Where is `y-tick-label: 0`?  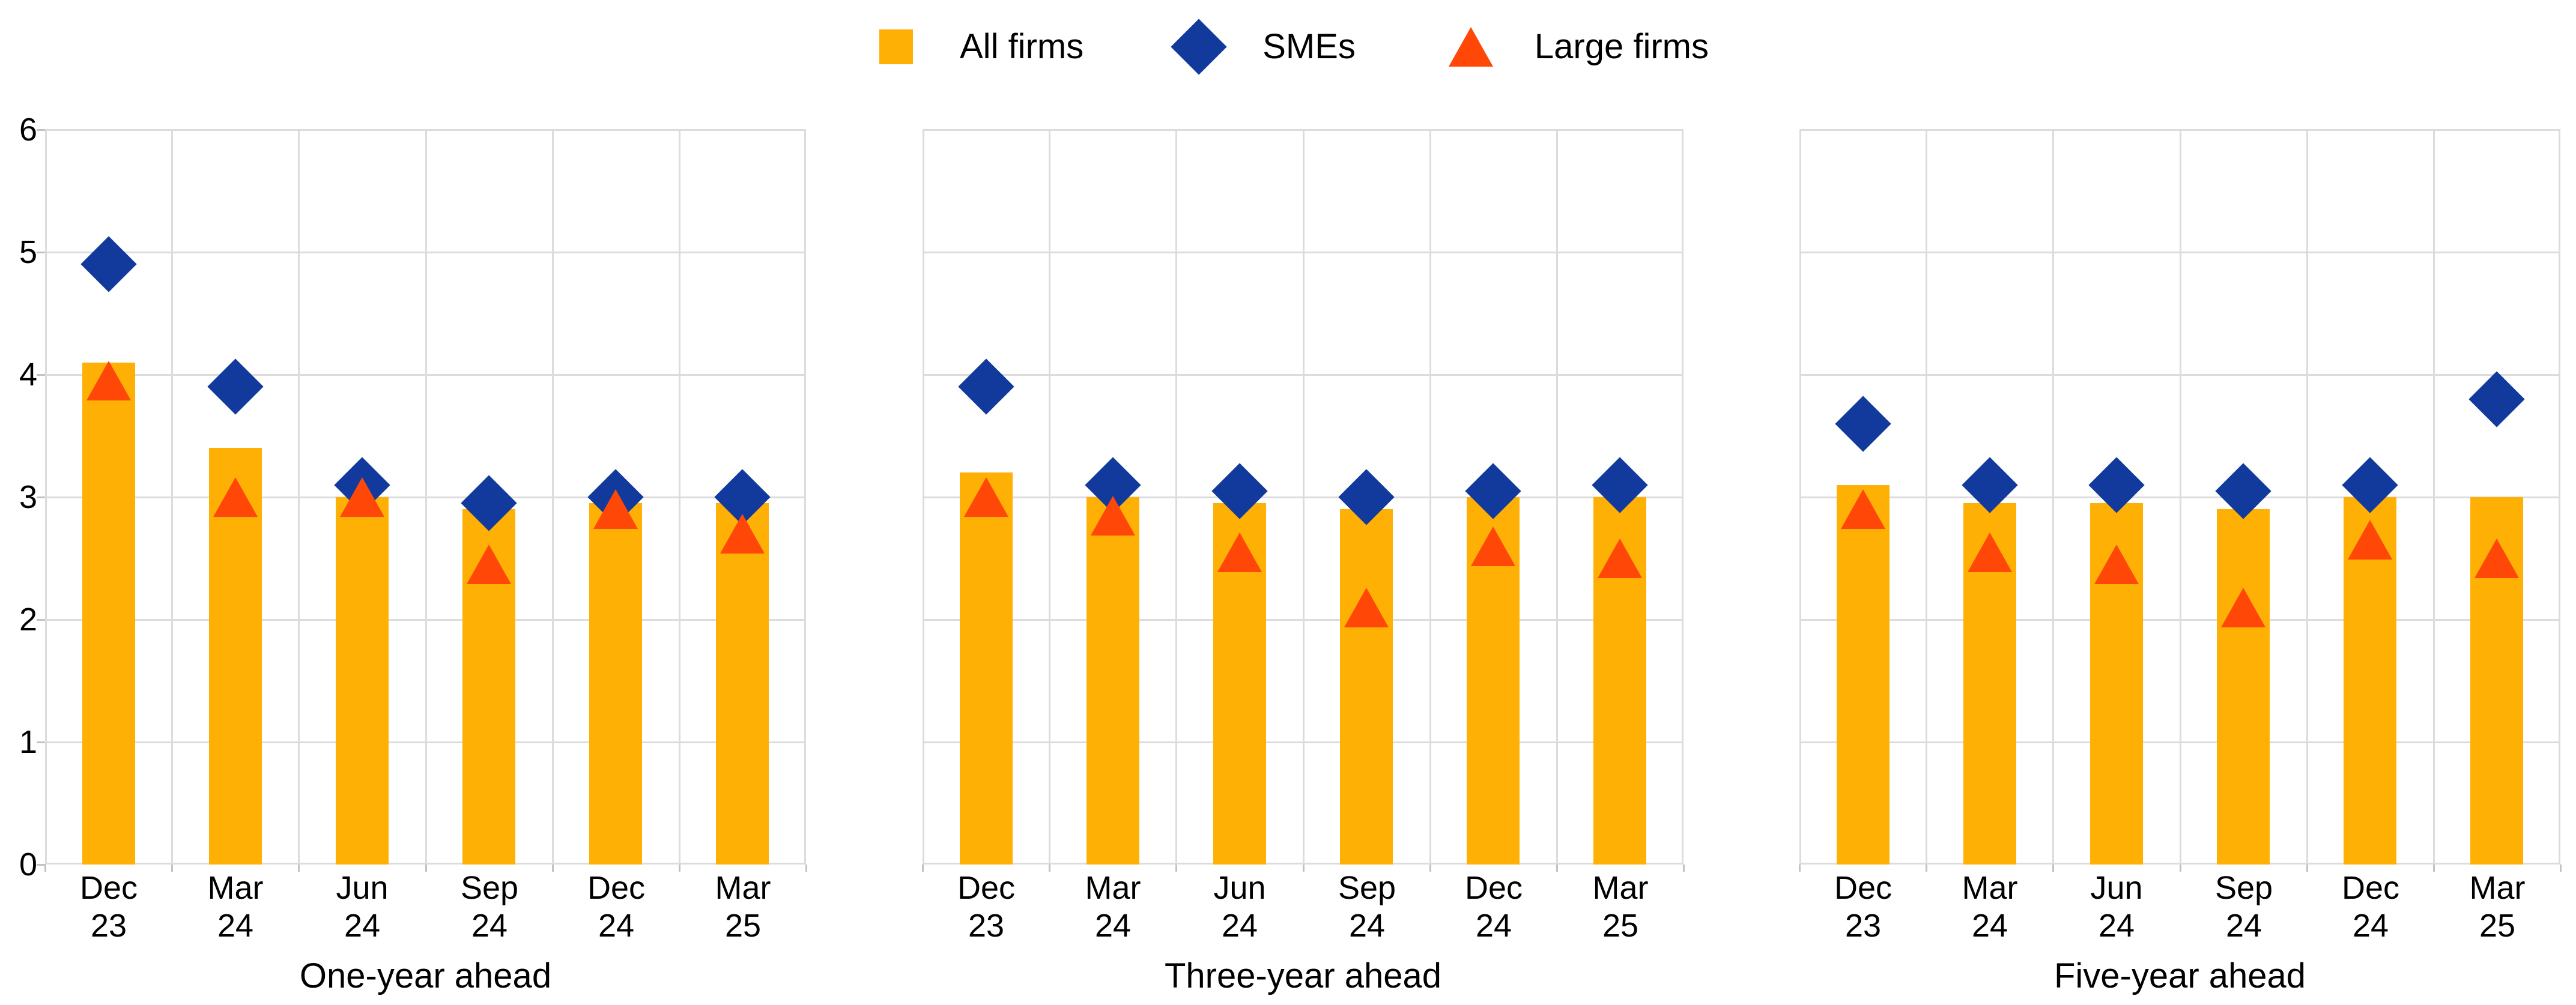
y-tick-label: 0 is located at coordinates (28, 865).